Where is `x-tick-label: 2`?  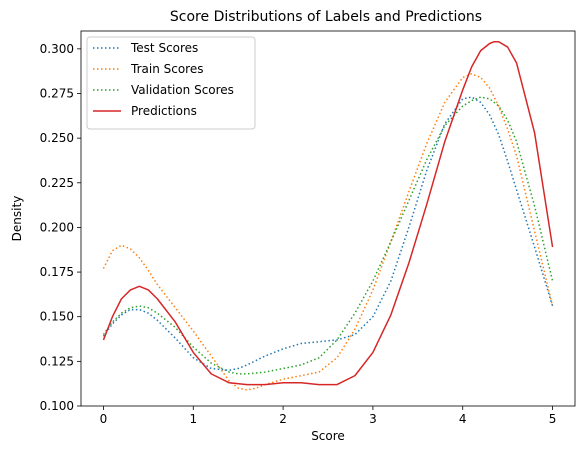 x-tick-label: 2 is located at coordinates (283, 419).